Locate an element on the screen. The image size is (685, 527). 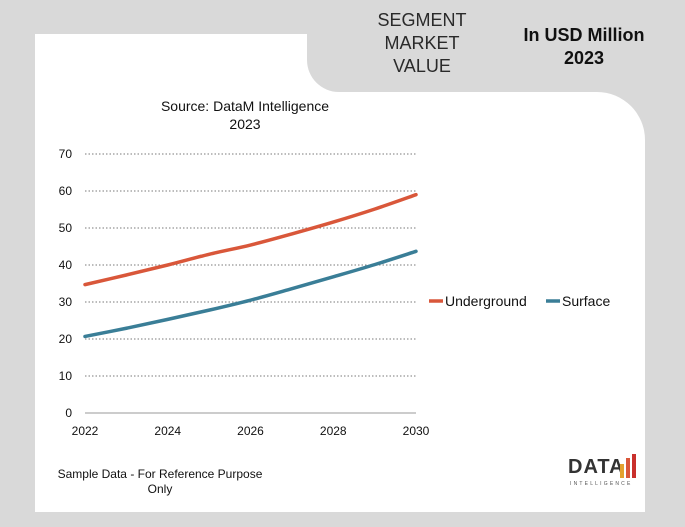
x-tick-label: 2024 is located at coordinates (167, 431).